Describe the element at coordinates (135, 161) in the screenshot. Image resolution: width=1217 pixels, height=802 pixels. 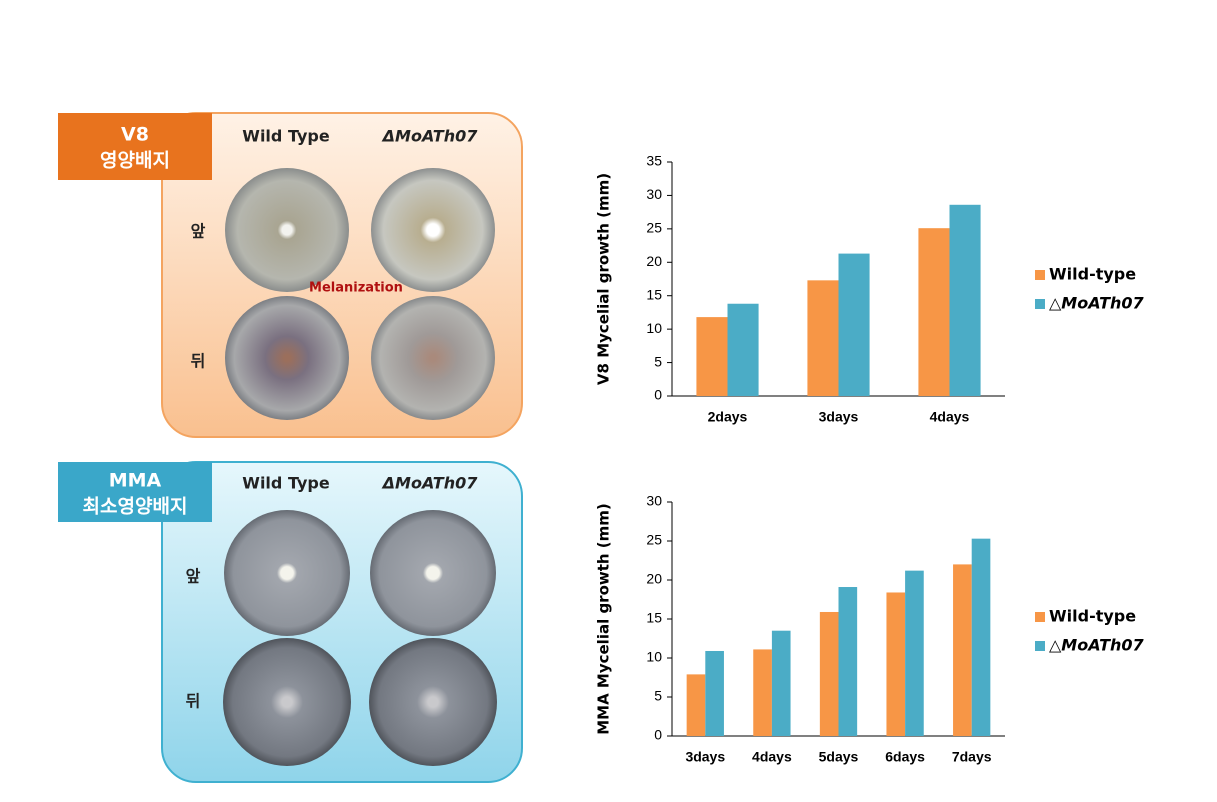
I see `medium-sub: 영양배지` at that location.